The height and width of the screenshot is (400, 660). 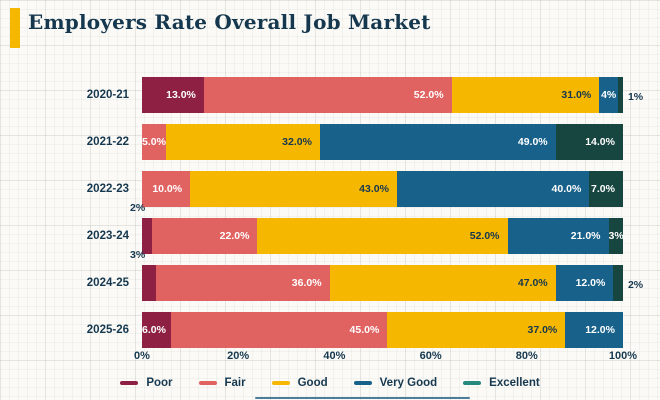 What do you see at coordinates (362, 398) in the screenshot?
I see `scrollbar-thumb` at bounding box center [362, 398].